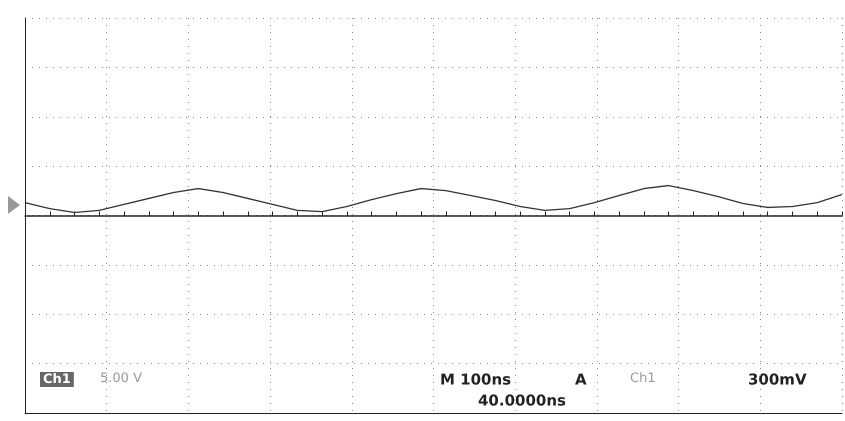 The width and height of the screenshot is (845, 421). Describe the element at coordinates (581, 379) in the screenshot. I see `text: A` at that location.